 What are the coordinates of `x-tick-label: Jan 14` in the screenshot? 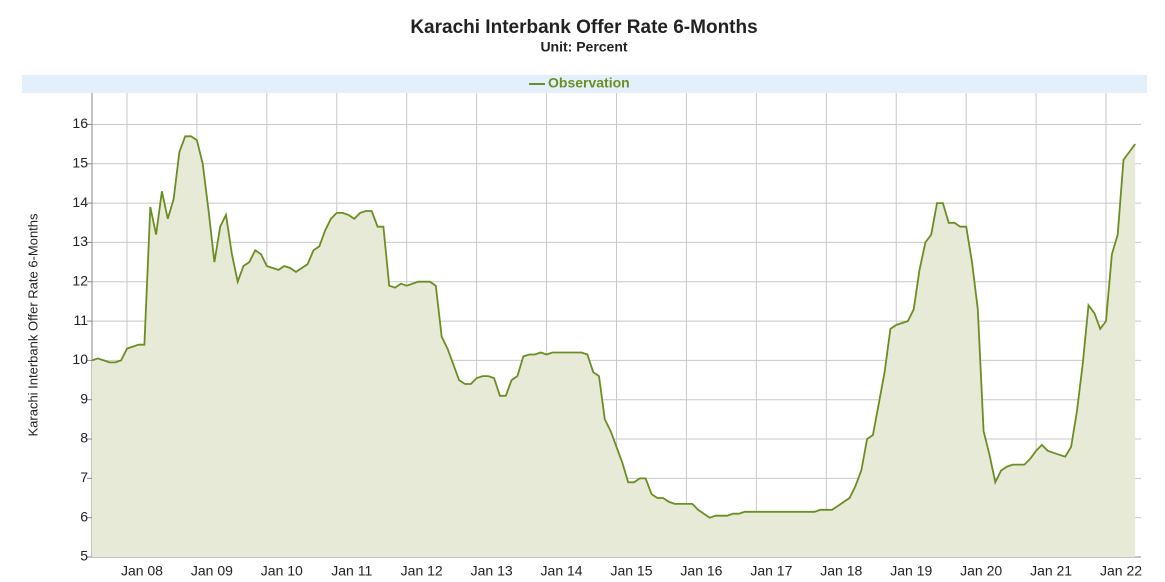 It's located at (562, 571).